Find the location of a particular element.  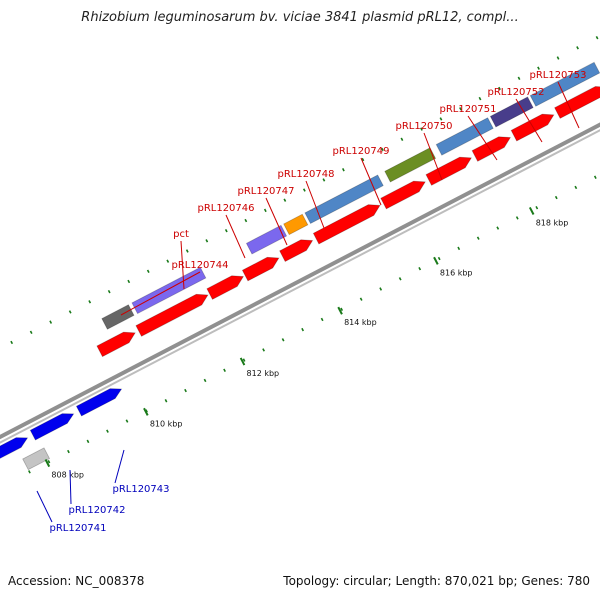

scale-label: 812 kbp is located at coordinates (263, 373).